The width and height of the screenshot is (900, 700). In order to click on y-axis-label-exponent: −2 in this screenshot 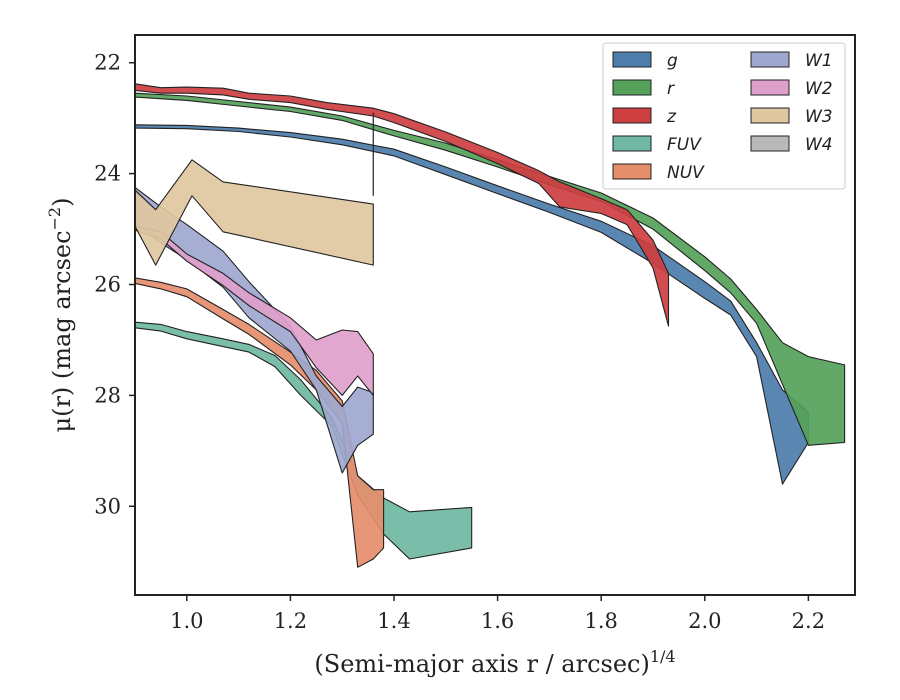, I will do `click(54, 219)`.